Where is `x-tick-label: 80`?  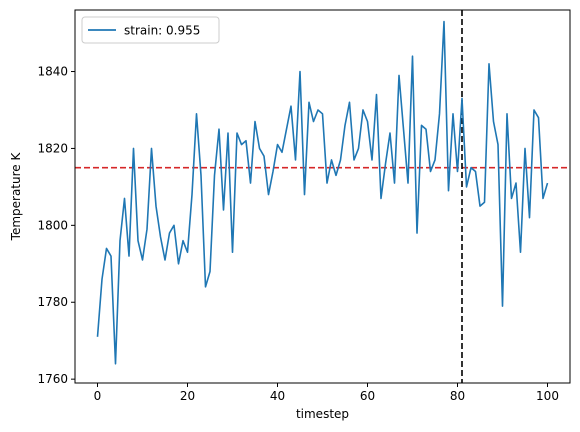 x-tick-label: 80 is located at coordinates (457, 396).